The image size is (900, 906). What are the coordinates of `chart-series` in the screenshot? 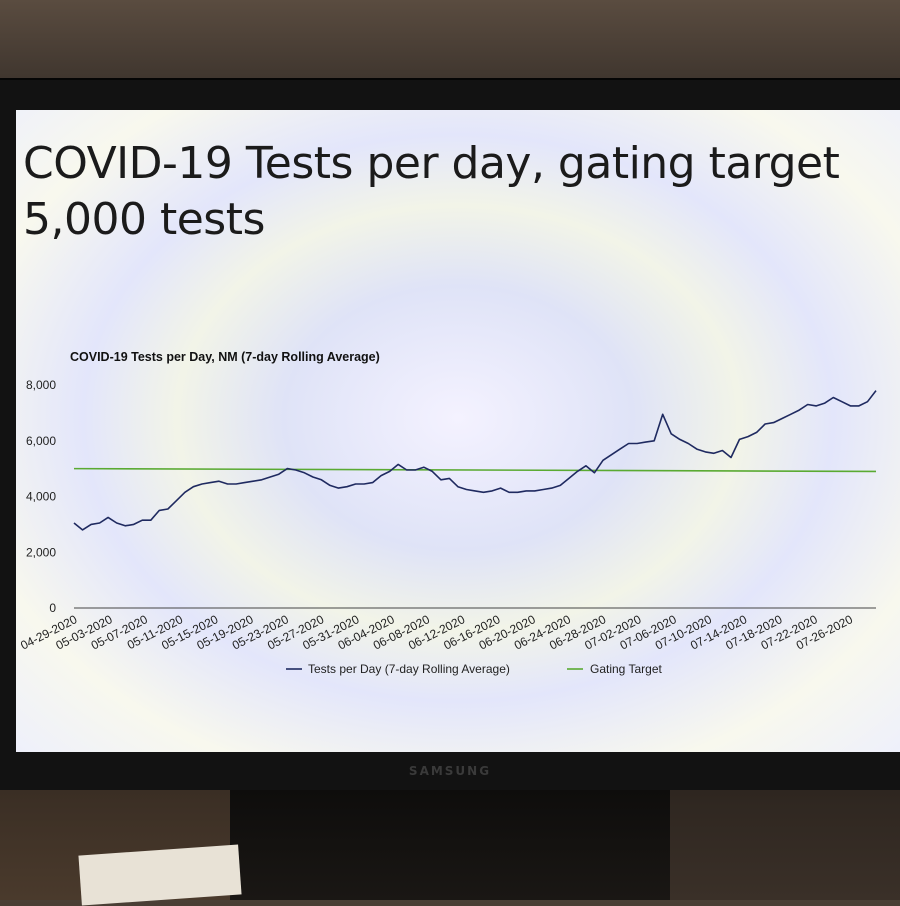 It's located at (475, 460).